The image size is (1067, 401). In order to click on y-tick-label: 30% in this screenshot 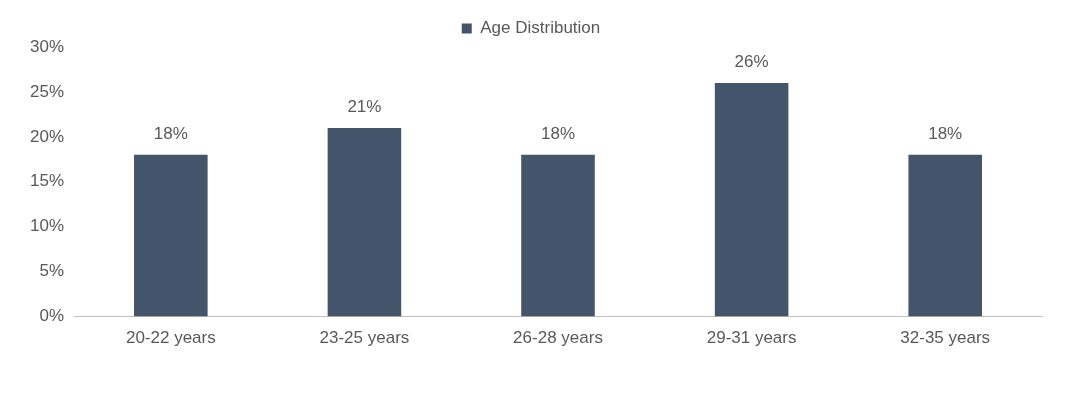, I will do `click(47, 46)`.